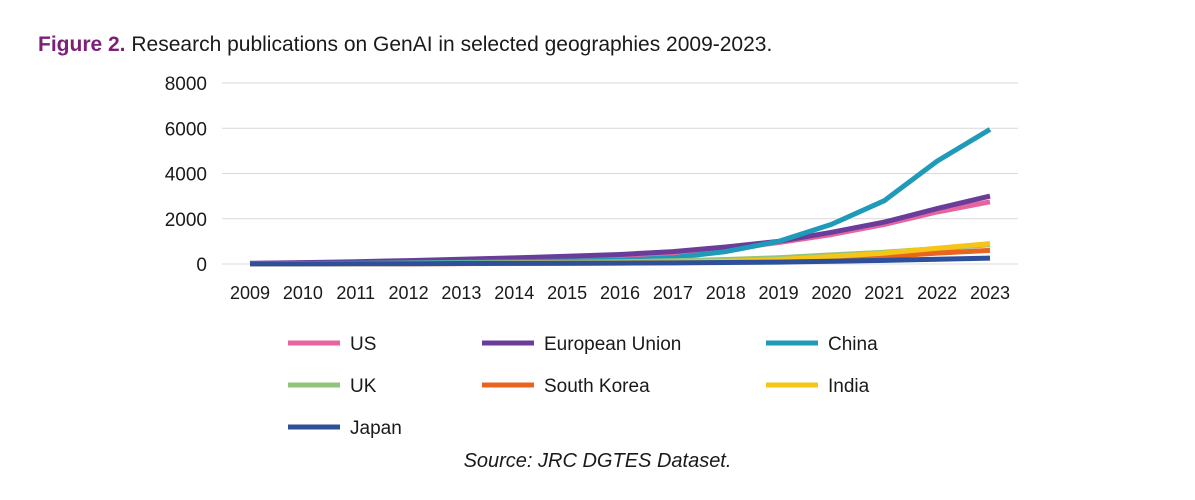  I want to click on figure-label: Figure 2., so click(82, 44).